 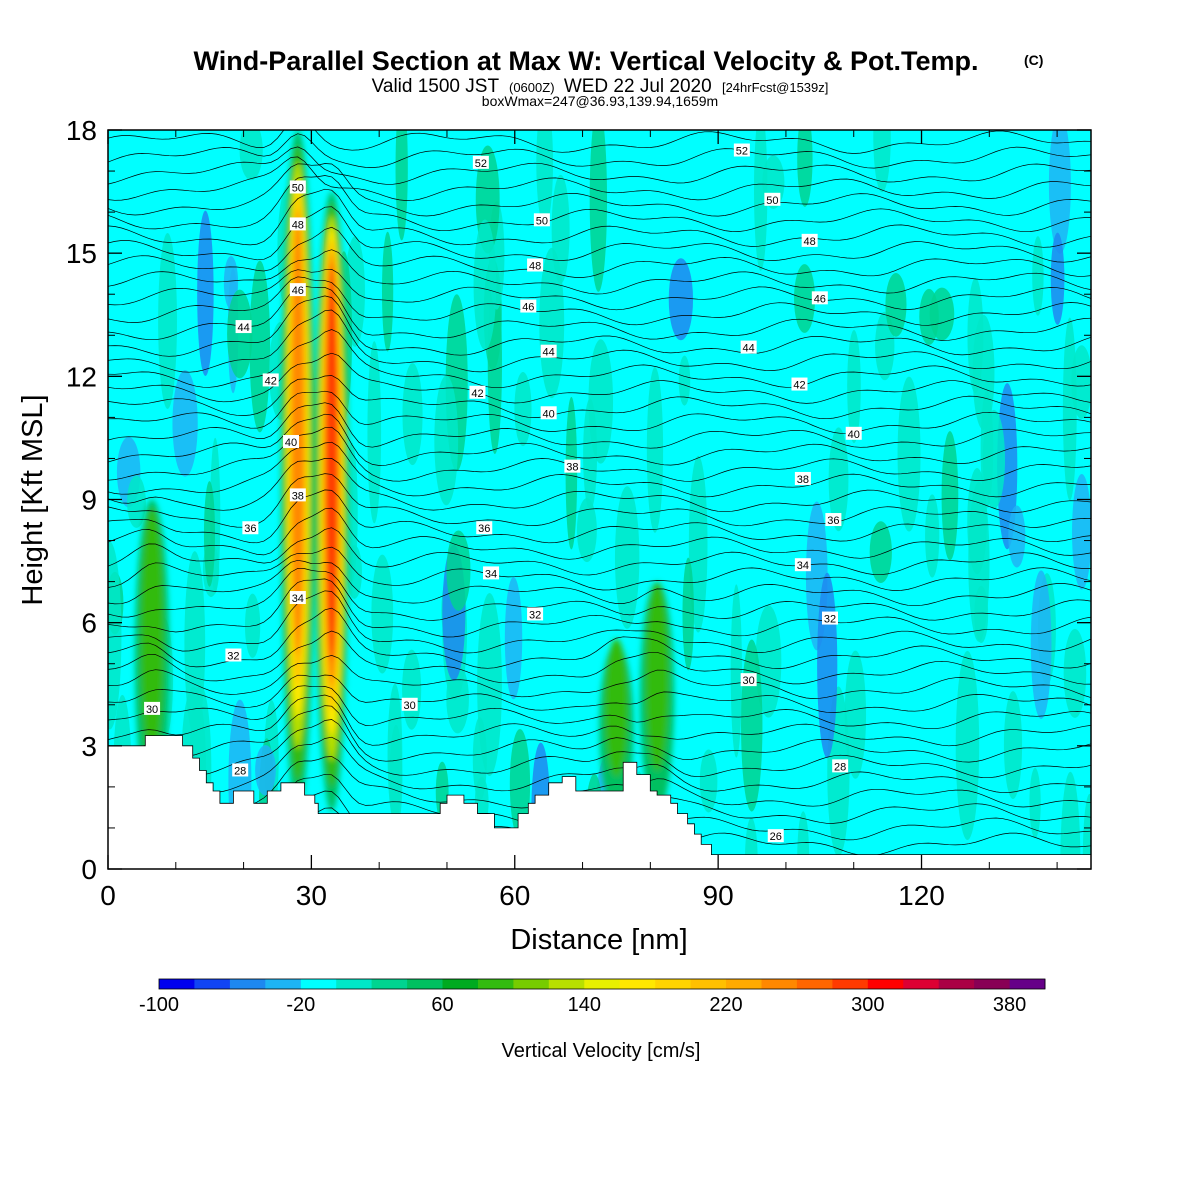 I want to click on theta-label-text: 36, so click(x=484, y=529).